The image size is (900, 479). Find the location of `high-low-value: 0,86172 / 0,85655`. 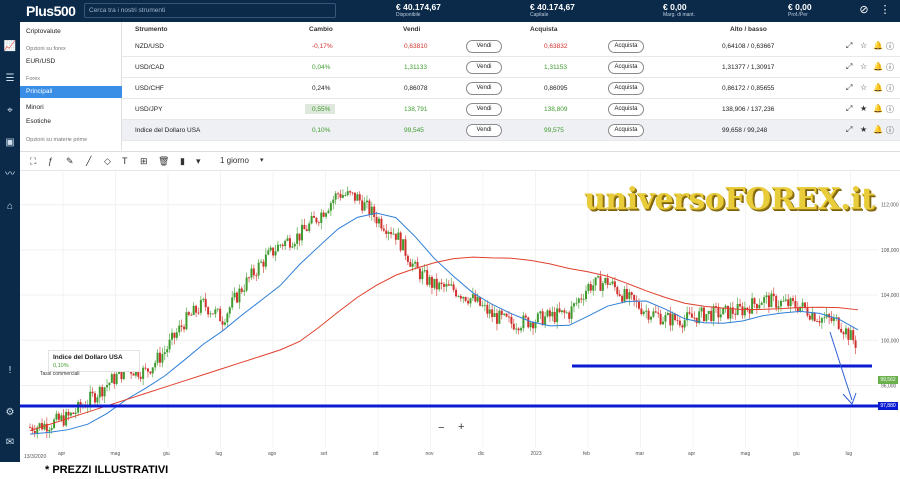

high-low-value: 0,86172 / 0,85655 is located at coordinates (748, 88).